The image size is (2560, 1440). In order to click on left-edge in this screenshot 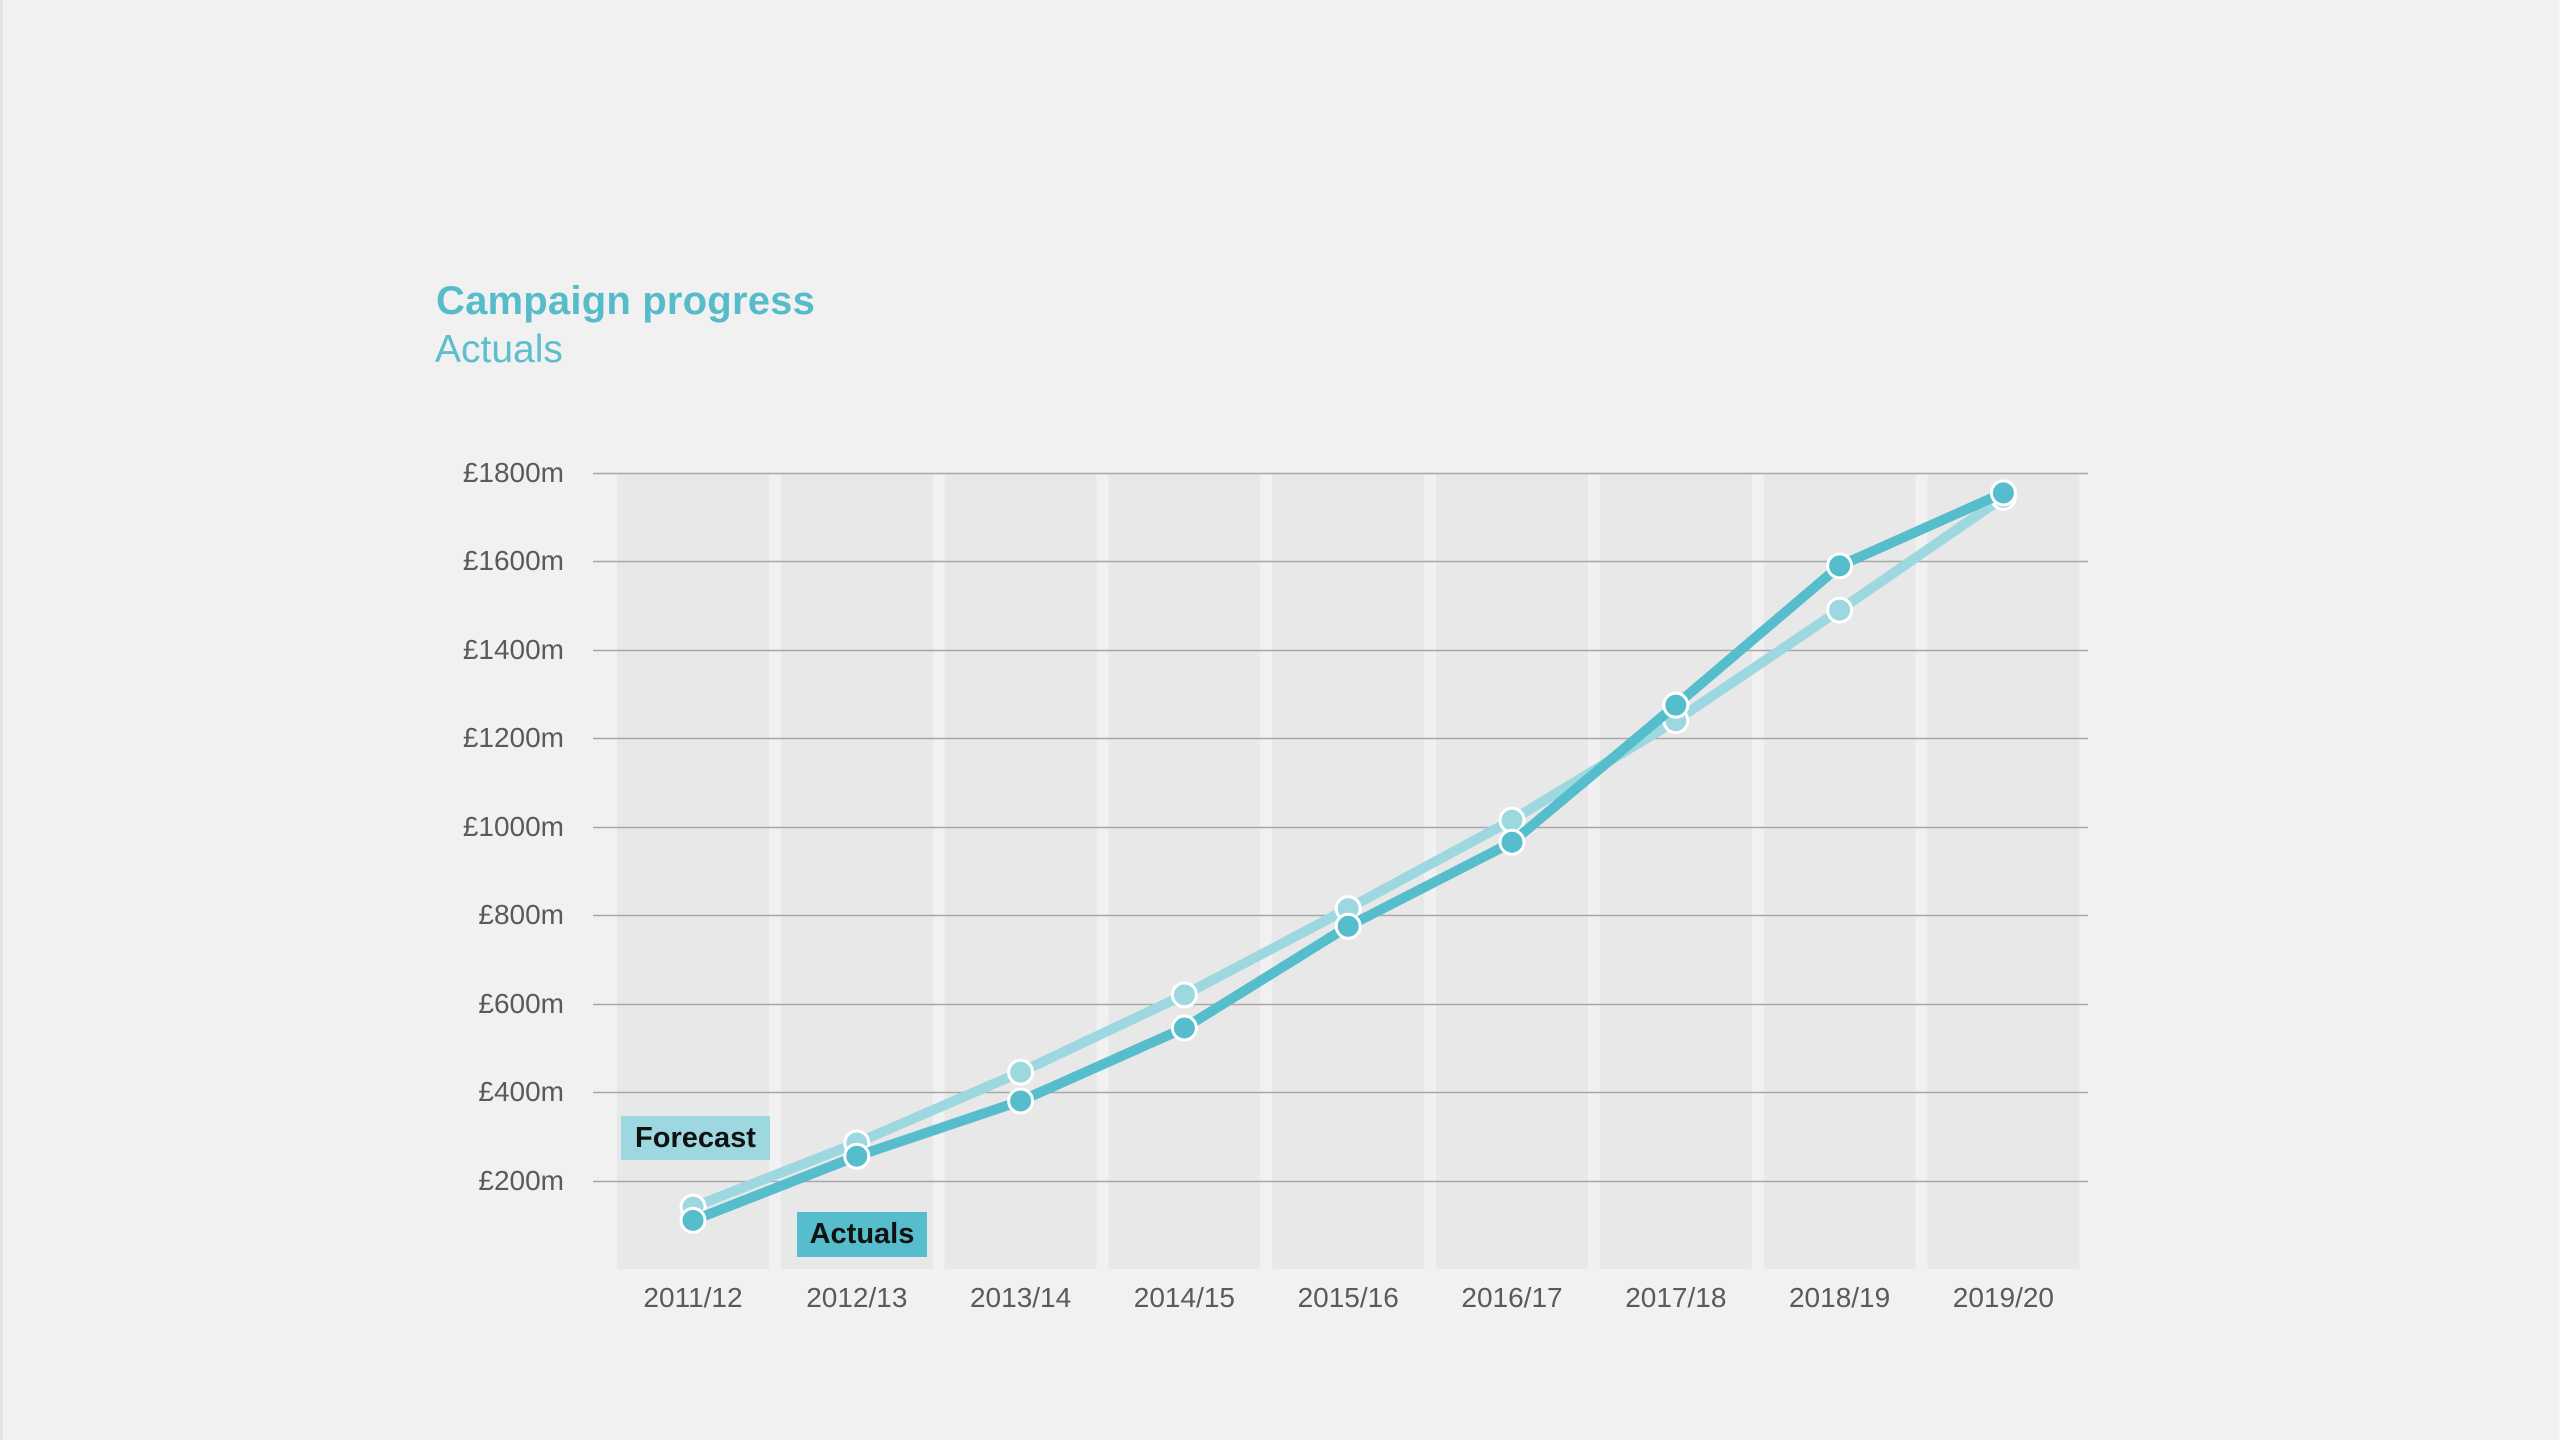, I will do `click(1, 720)`.